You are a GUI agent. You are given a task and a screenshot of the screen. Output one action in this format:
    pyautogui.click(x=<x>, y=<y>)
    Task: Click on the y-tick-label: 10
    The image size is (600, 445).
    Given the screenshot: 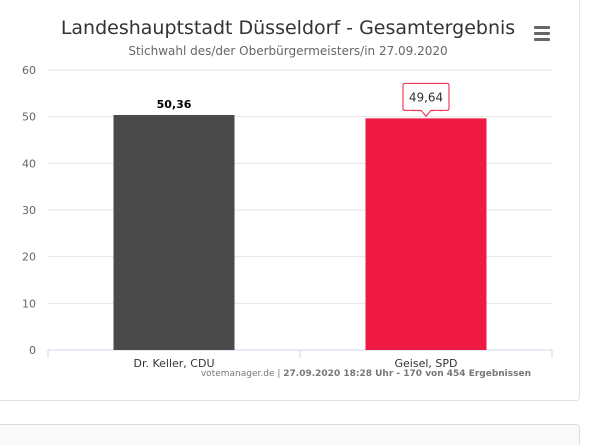 What is the action you would take?
    pyautogui.click(x=29, y=303)
    